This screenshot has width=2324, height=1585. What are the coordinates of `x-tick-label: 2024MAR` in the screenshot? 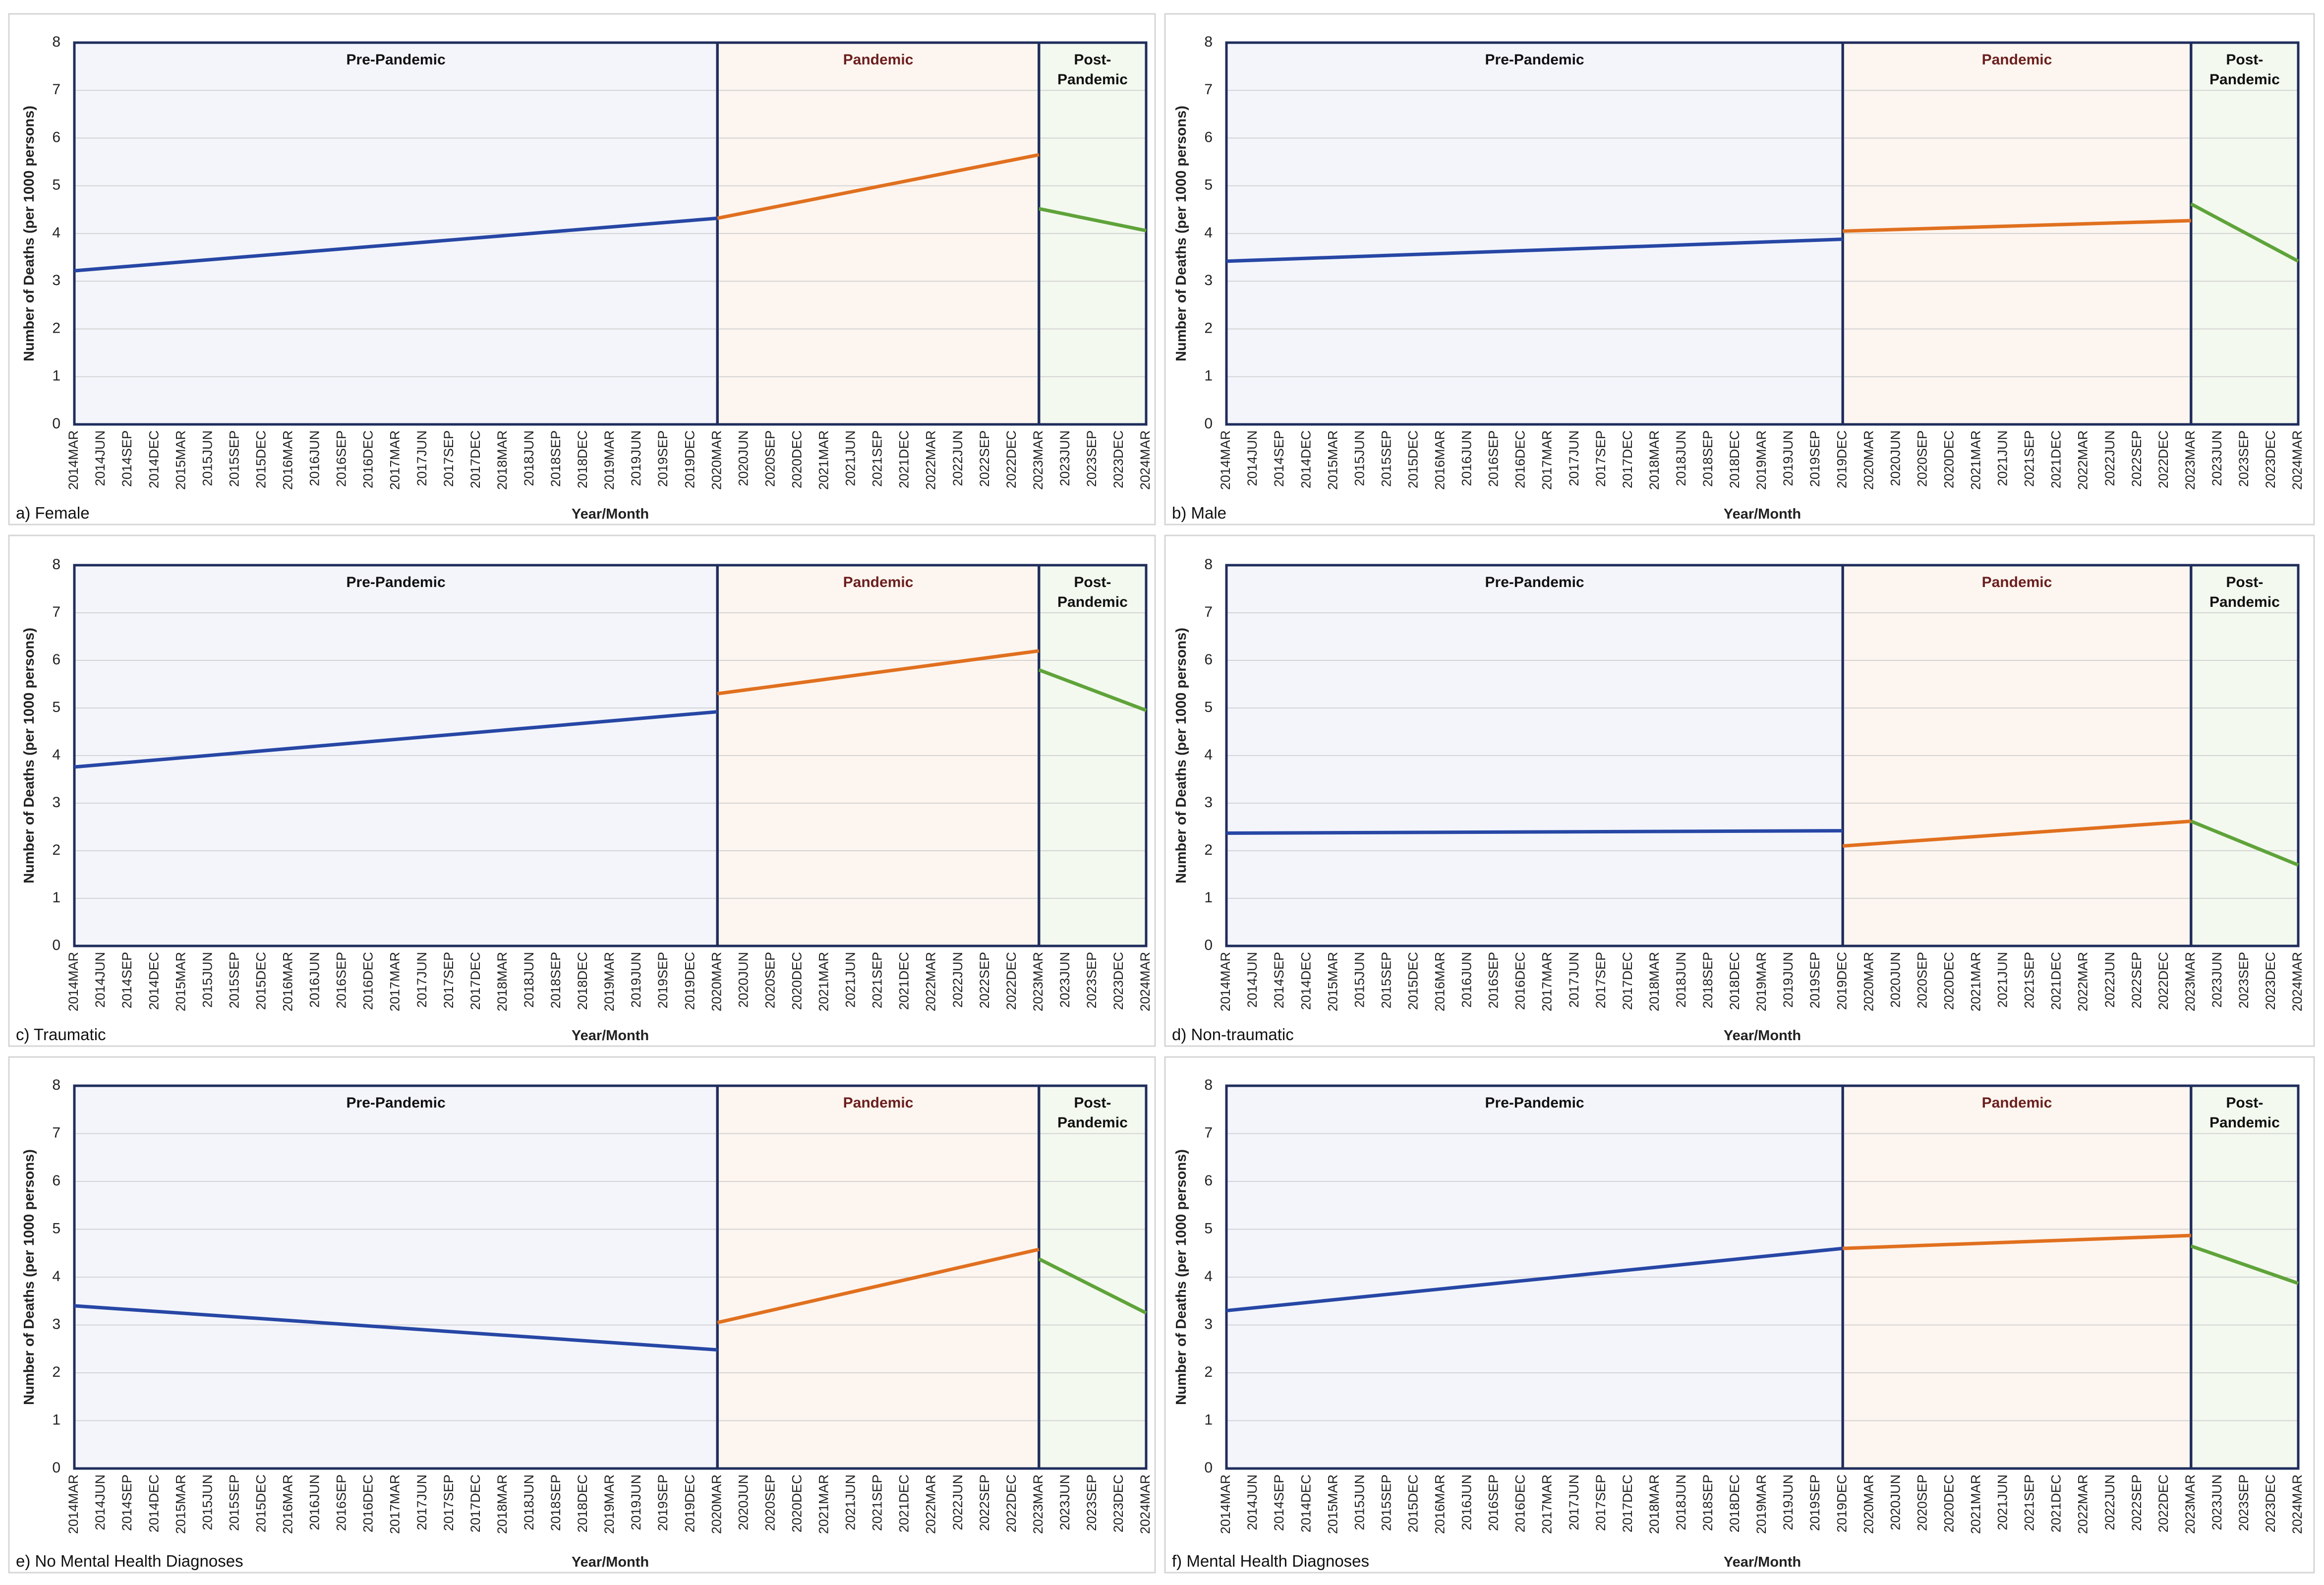 It's located at (2297, 460).